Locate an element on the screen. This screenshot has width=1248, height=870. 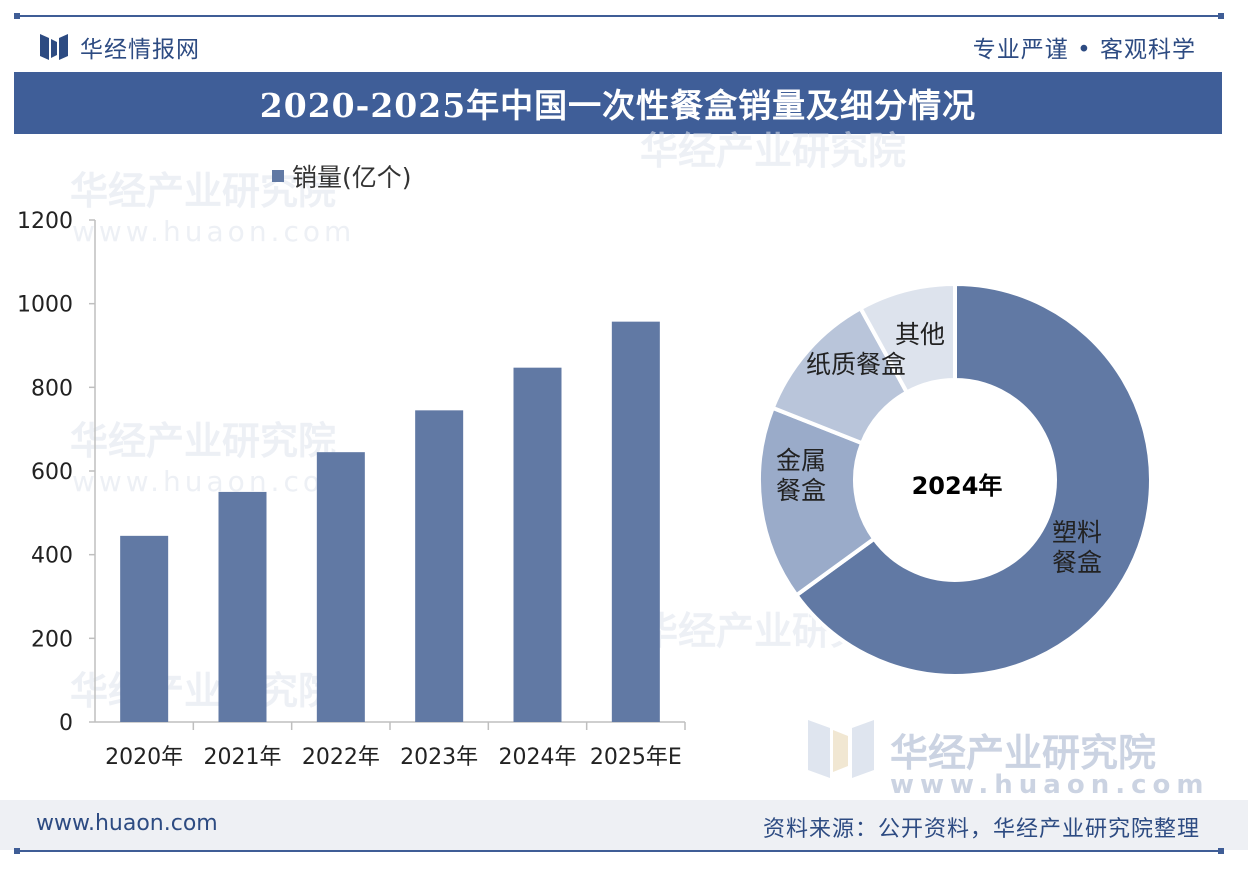
title-bar: 2020-2025年中国一次性餐盒销量及细分情况 is located at coordinates (618, 103).